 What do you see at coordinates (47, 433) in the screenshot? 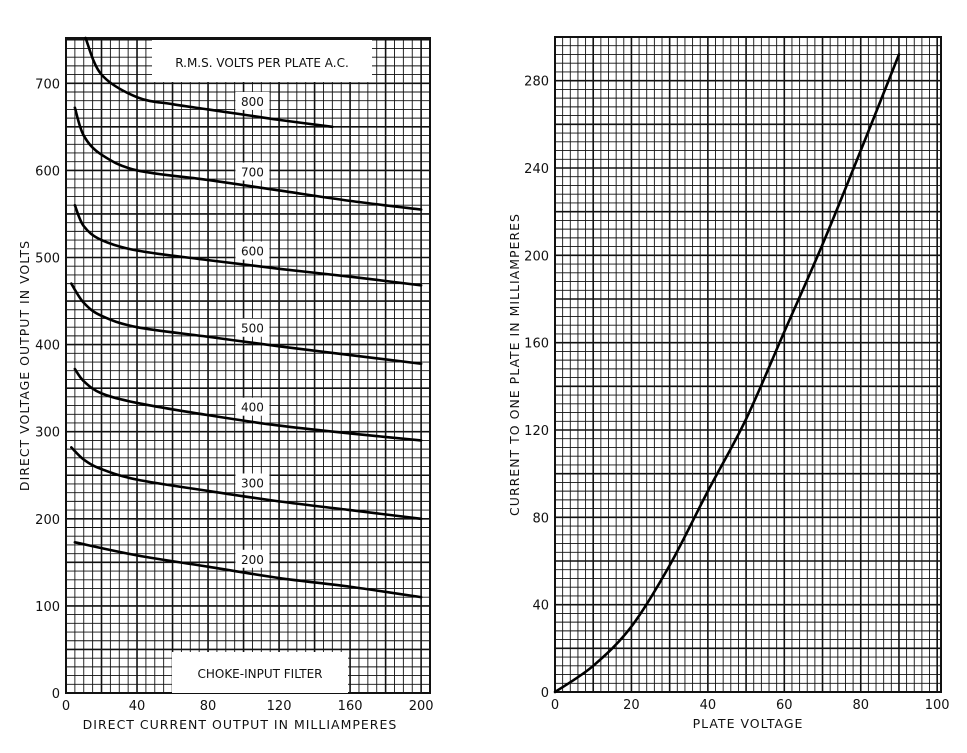
I see `y-tick-label: 300` at bounding box center [47, 433].